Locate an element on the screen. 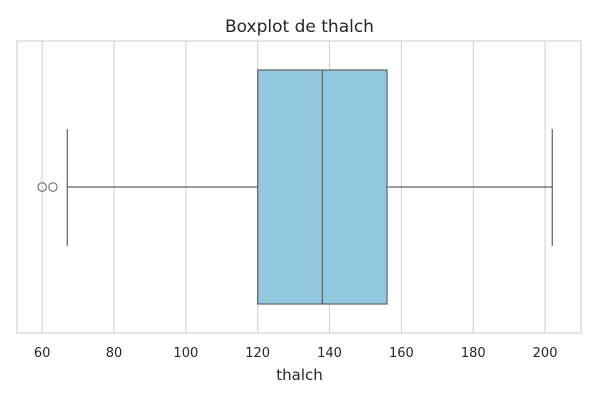  x-tick-label-60: 60 is located at coordinates (42, 353).